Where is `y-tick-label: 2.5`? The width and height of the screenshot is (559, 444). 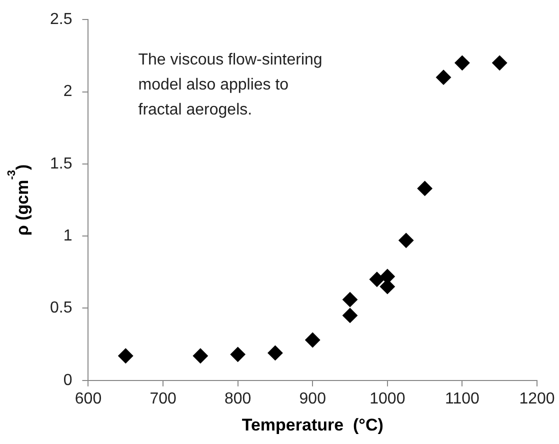
y-tick-label: 2.5 is located at coordinates (61, 19).